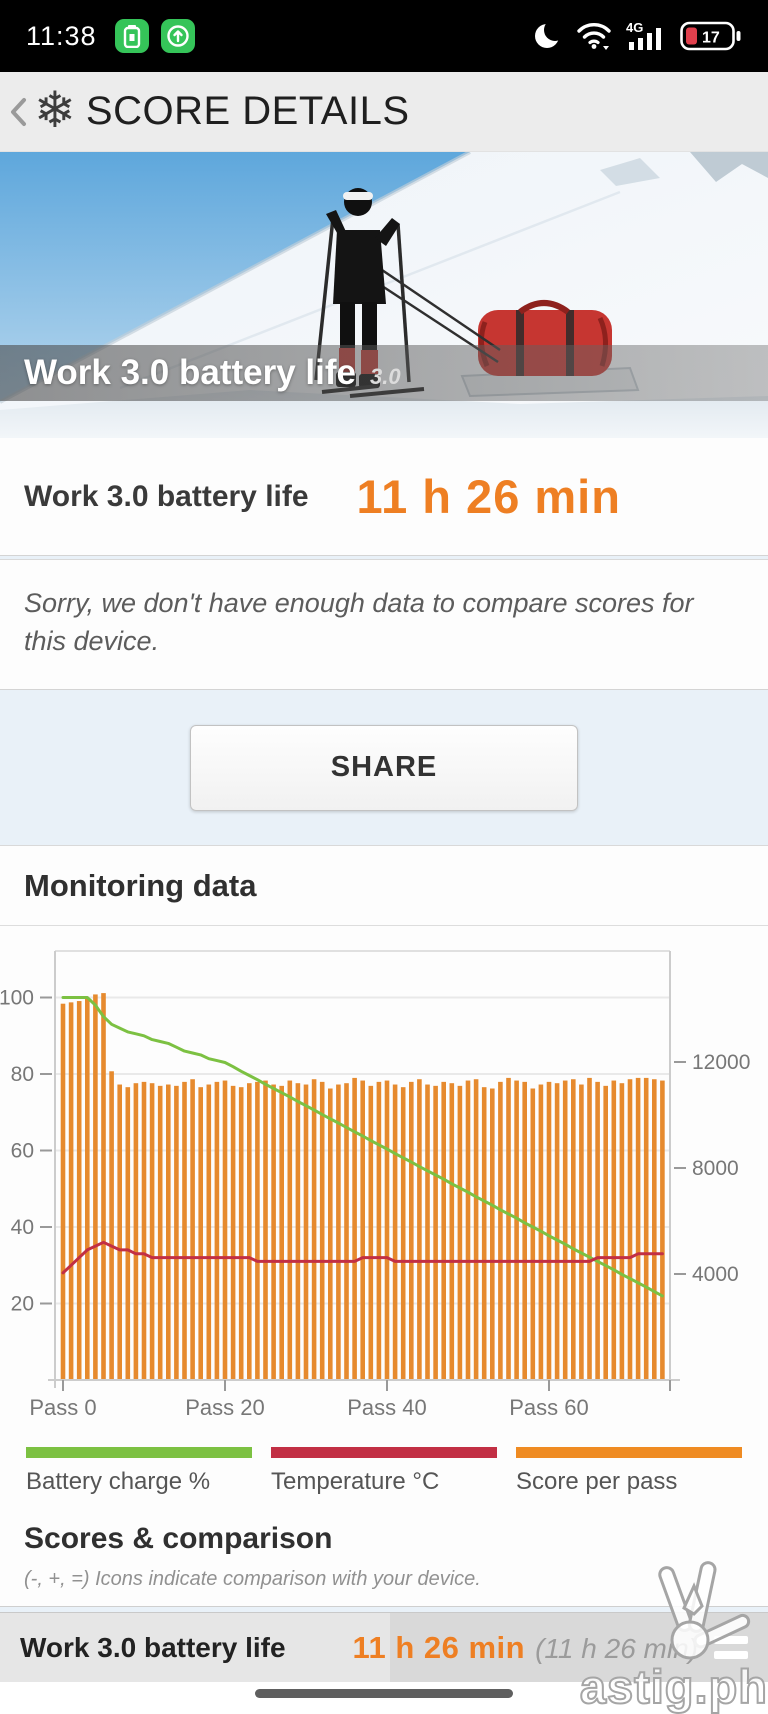  What do you see at coordinates (715, 1274) in the screenshot?
I see `svg-text: 4000` at bounding box center [715, 1274].